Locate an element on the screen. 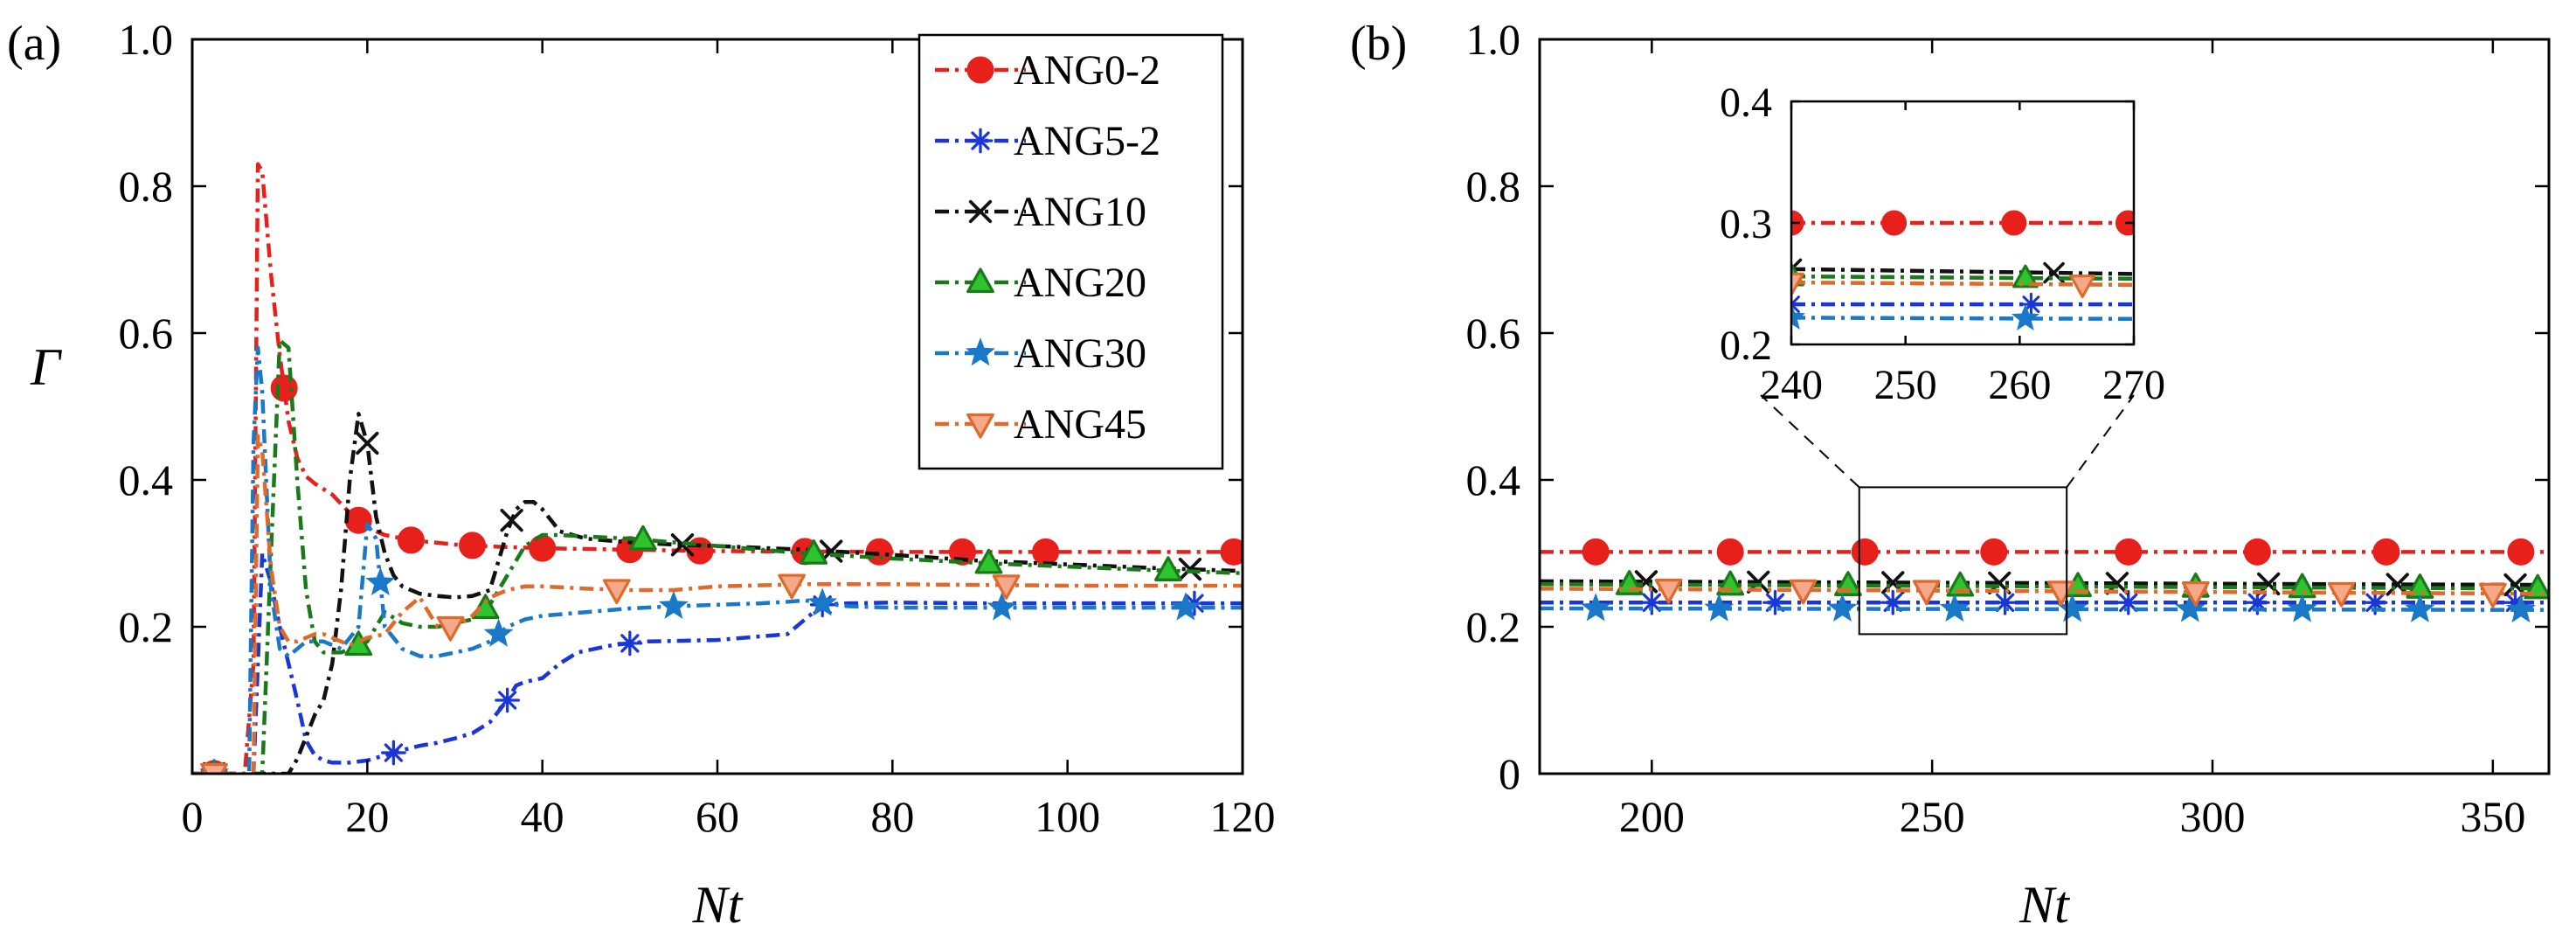 Image resolution: width=2576 pixels, height=952 pixels. b-line-ang45 is located at coordinates (2044, 591).